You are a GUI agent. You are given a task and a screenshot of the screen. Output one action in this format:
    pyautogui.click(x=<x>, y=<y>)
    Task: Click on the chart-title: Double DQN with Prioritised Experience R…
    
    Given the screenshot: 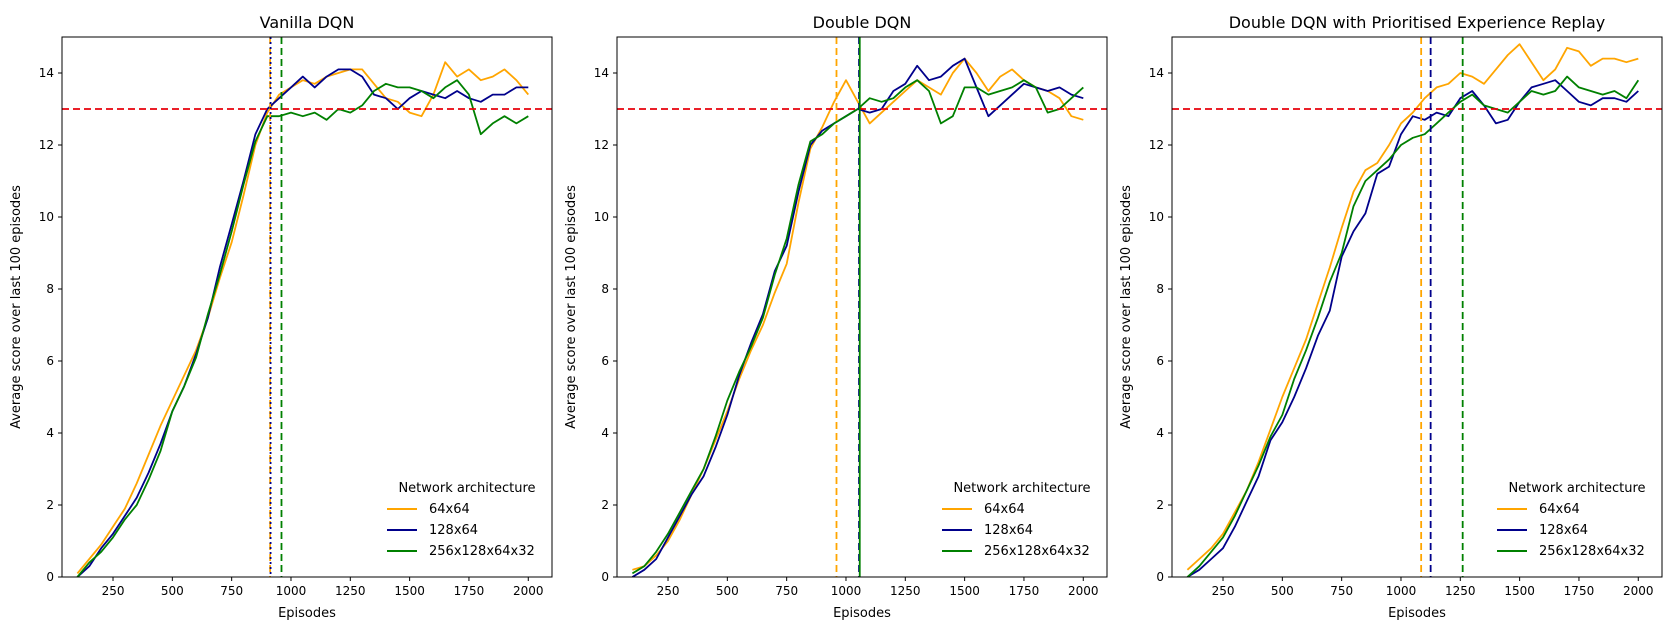 What is the action you would take?
    pyautogui.click(x=1417, y=22)
    